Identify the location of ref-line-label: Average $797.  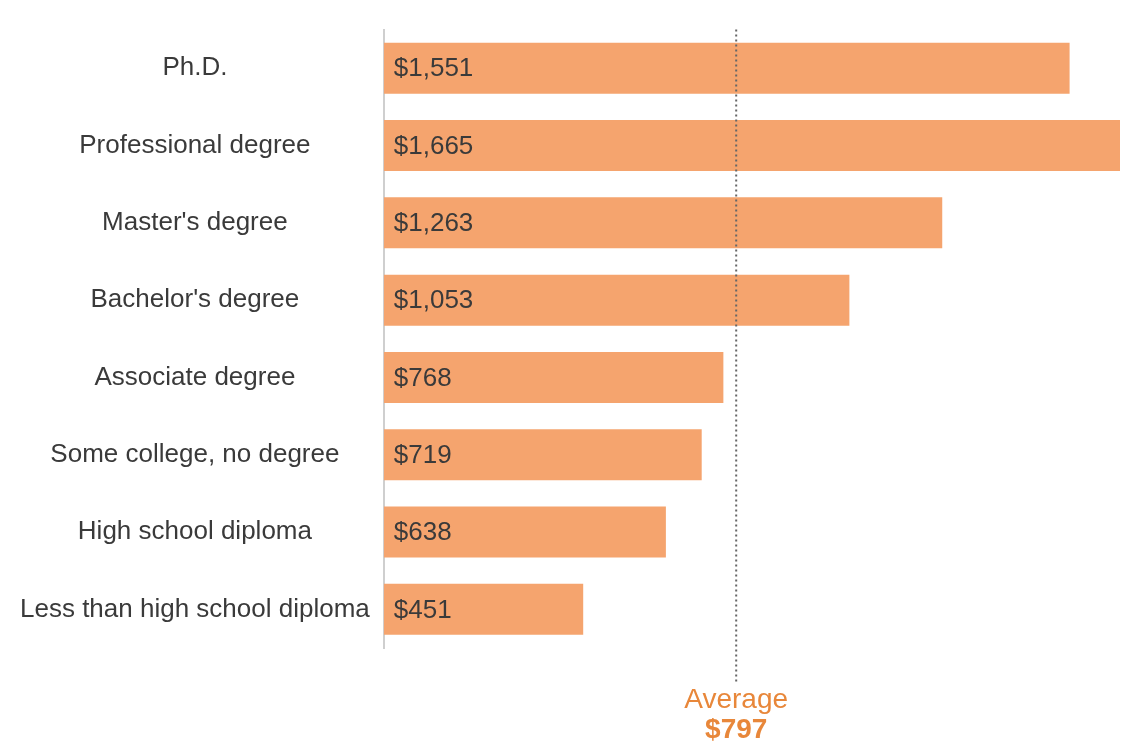
(736, 713).